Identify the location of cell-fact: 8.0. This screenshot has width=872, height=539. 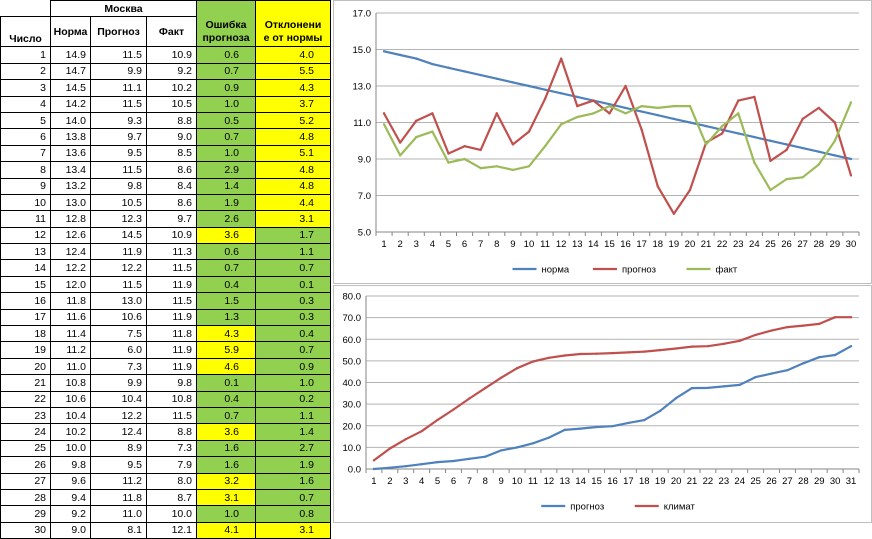
(171, 481).